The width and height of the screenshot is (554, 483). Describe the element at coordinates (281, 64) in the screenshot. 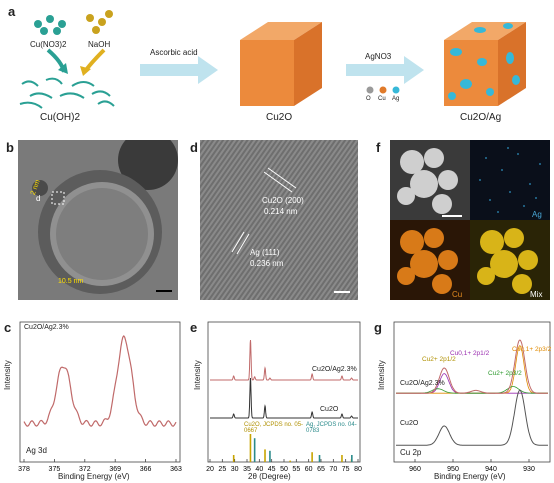

I see `cu2o-cube` at that location.